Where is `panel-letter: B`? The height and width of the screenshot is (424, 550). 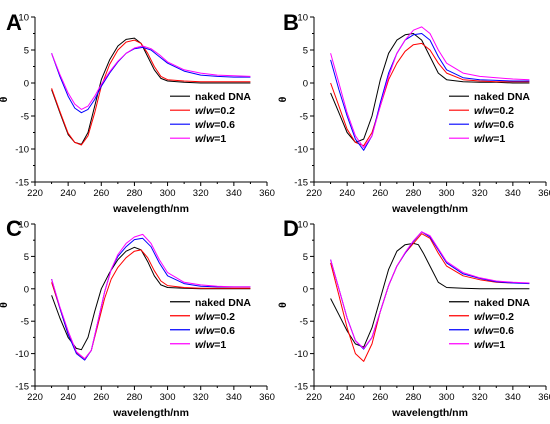 panel-letter: B is located at coordinates (291, 22).